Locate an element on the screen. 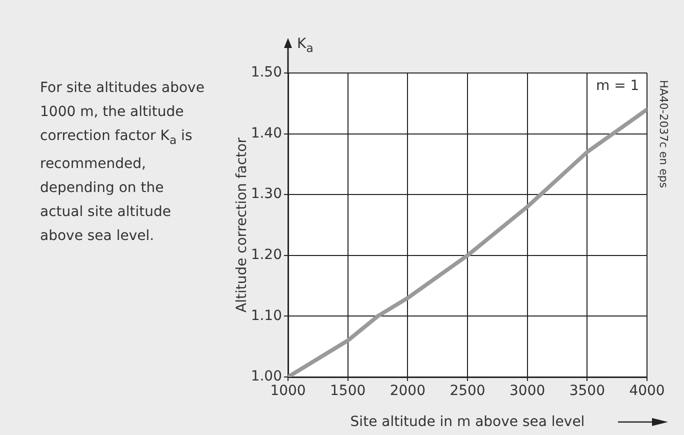 This screenshot has height=435, width=684. y-tick-label: 1.10 is located at coordinates (266, 316).